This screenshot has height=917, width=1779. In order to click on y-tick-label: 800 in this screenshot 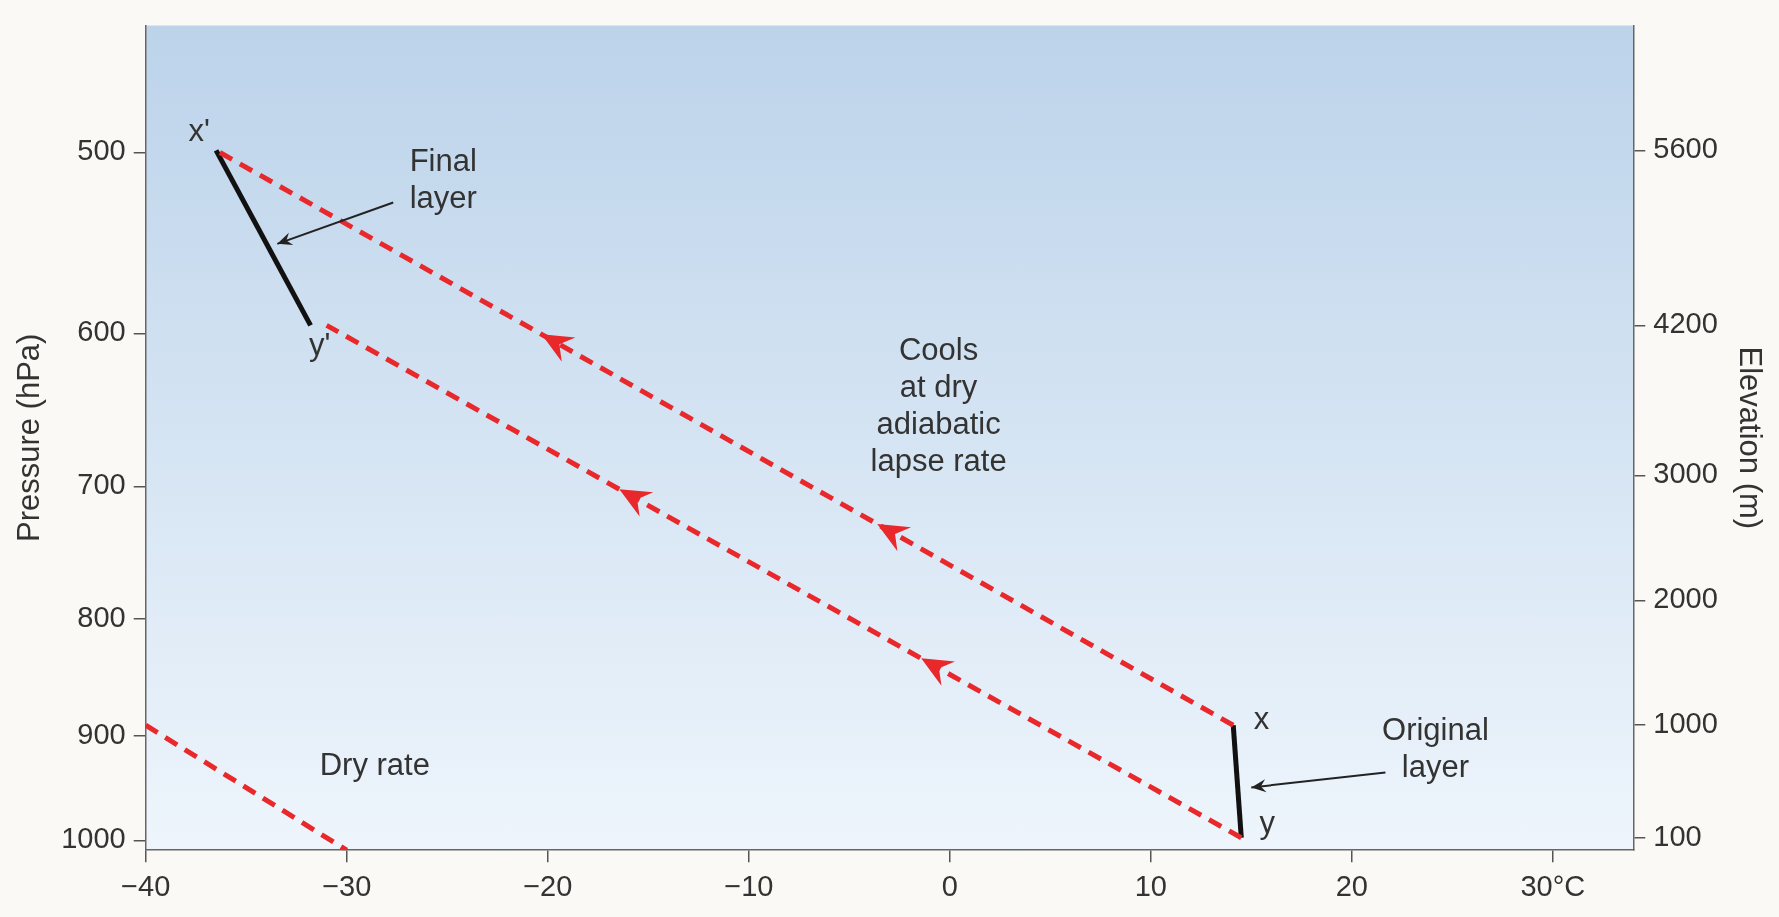, I will do `click(101, 616)`.